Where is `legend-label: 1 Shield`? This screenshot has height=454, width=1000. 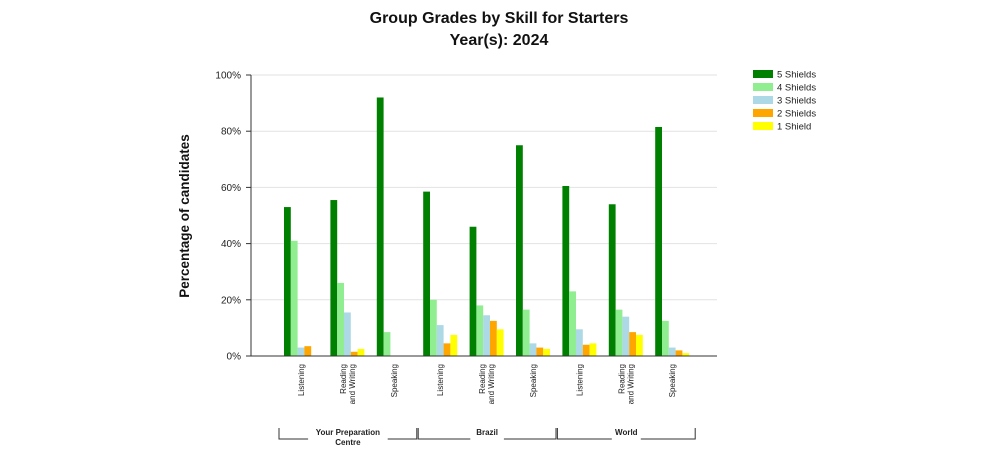 legend-label: 1 Shield is located at coordinates (794, 127).